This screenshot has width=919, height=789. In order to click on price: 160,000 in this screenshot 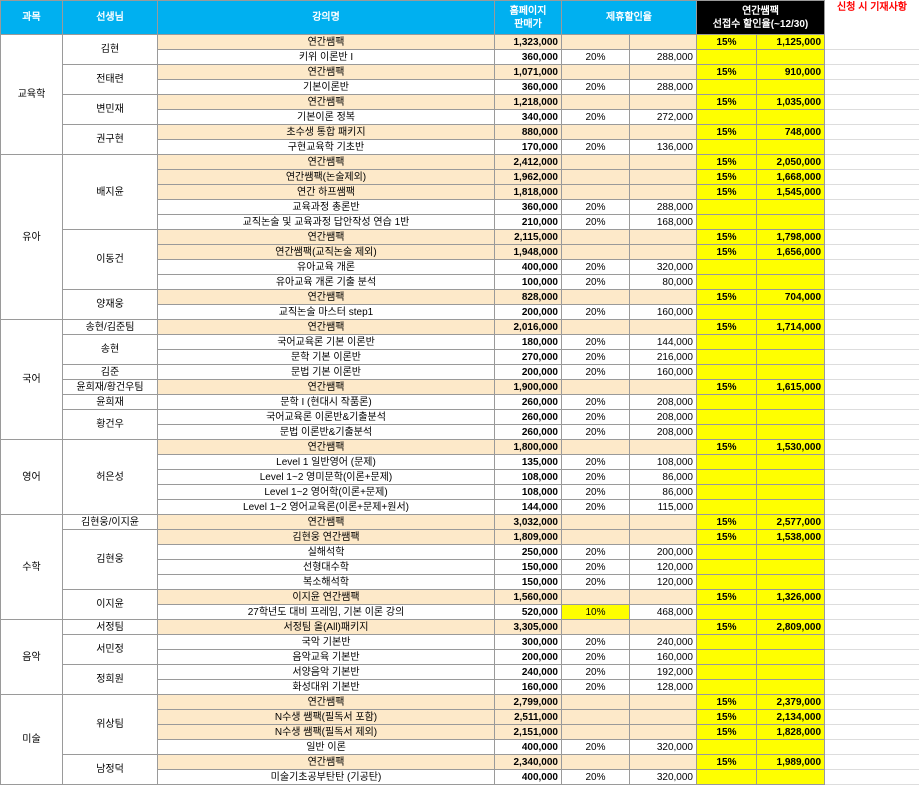, I will do `click(528, 687)`.